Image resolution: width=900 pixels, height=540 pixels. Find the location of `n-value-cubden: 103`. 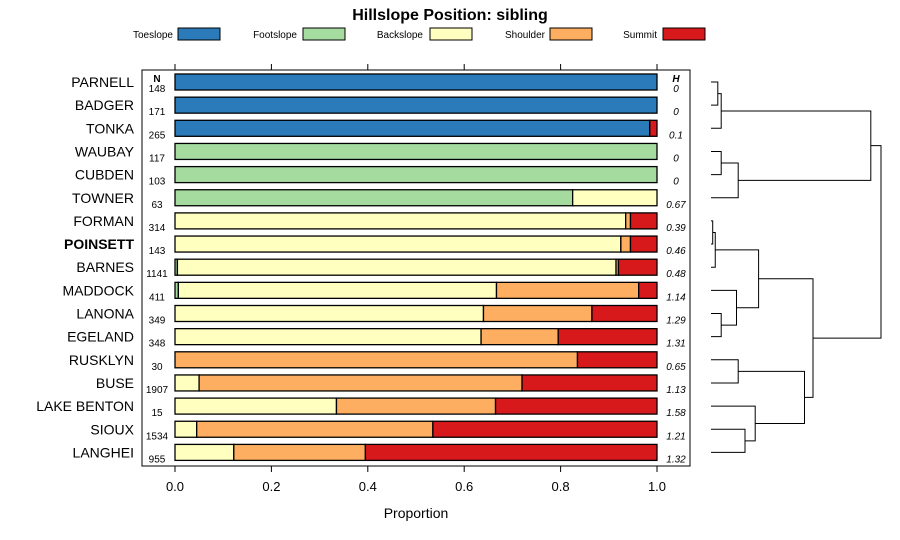

n-value-cubden: 103 is located at coordinates (157, 182).